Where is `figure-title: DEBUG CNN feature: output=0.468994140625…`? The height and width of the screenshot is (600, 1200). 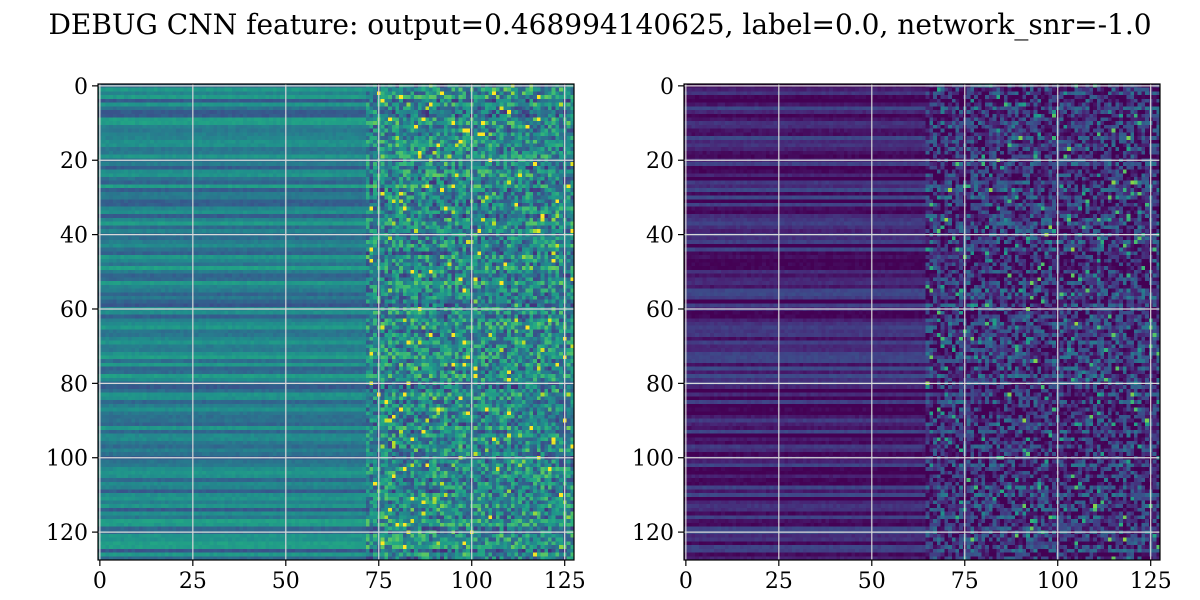
figure-title: DEBUG CNN feature: output=0.468994140625… is located at coordinates (599, 24).